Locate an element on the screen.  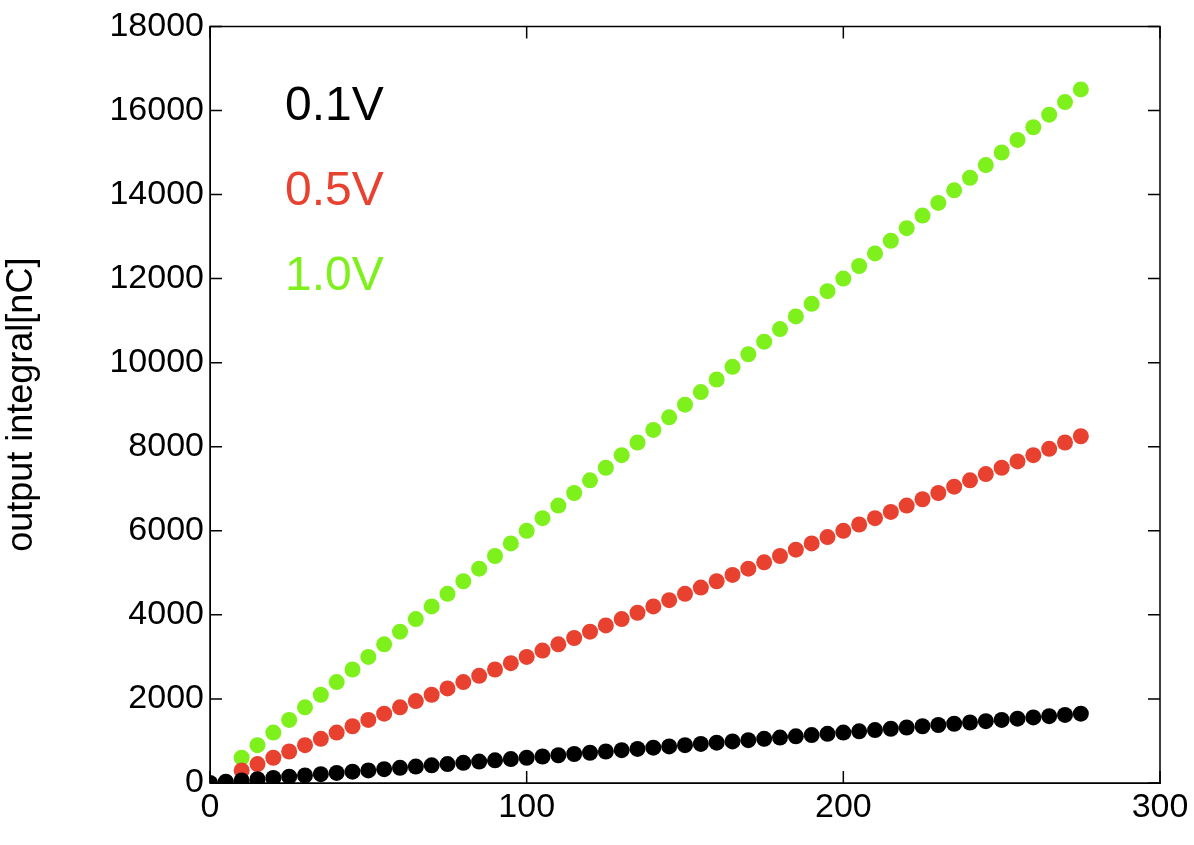
y-tick-label: 6000 is located at coordinates (166, 528).